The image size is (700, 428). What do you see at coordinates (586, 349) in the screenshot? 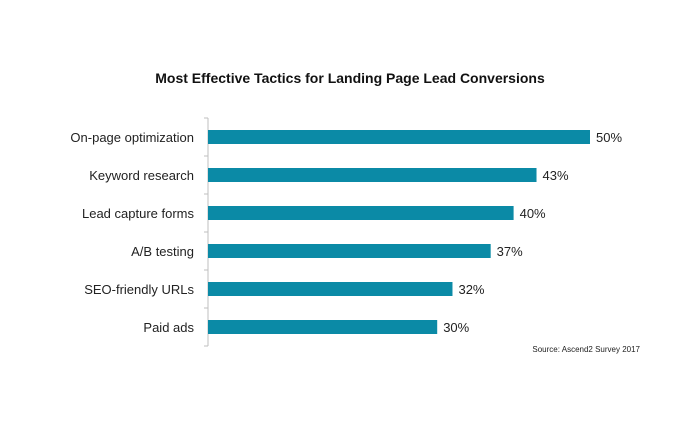
I see `source-note: Source: Ascend2 Survey 2017` at bounding box center [586, 349].